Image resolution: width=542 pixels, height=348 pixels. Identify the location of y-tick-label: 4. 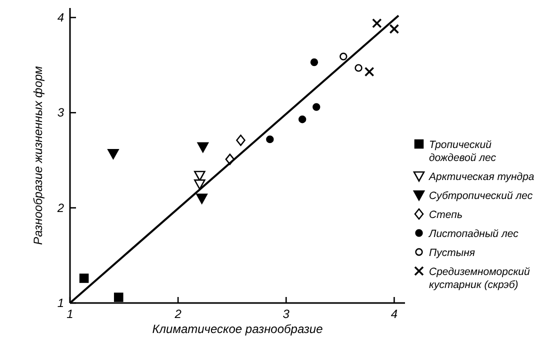
(60, 17).